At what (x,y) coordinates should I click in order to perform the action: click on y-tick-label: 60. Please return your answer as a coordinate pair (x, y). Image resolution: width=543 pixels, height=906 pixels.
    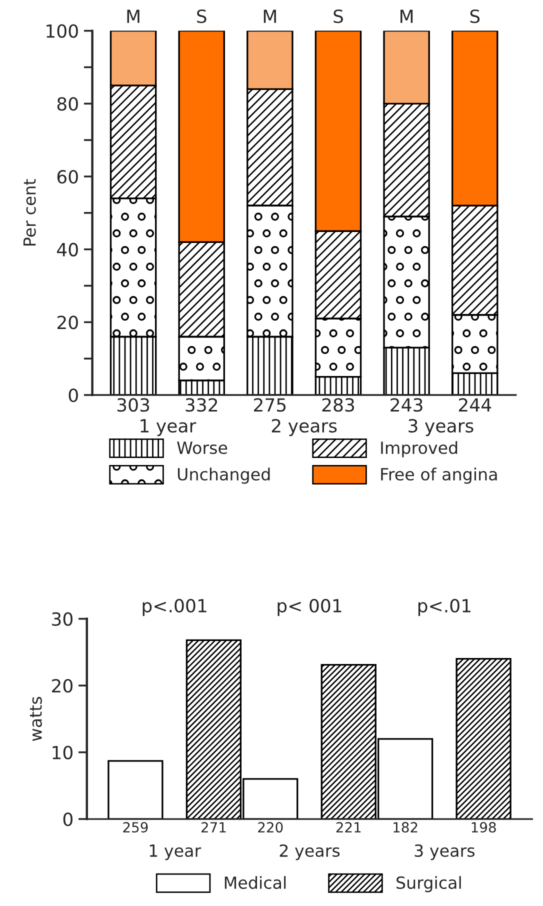
    Looking at the image, I should click on (67, 177).